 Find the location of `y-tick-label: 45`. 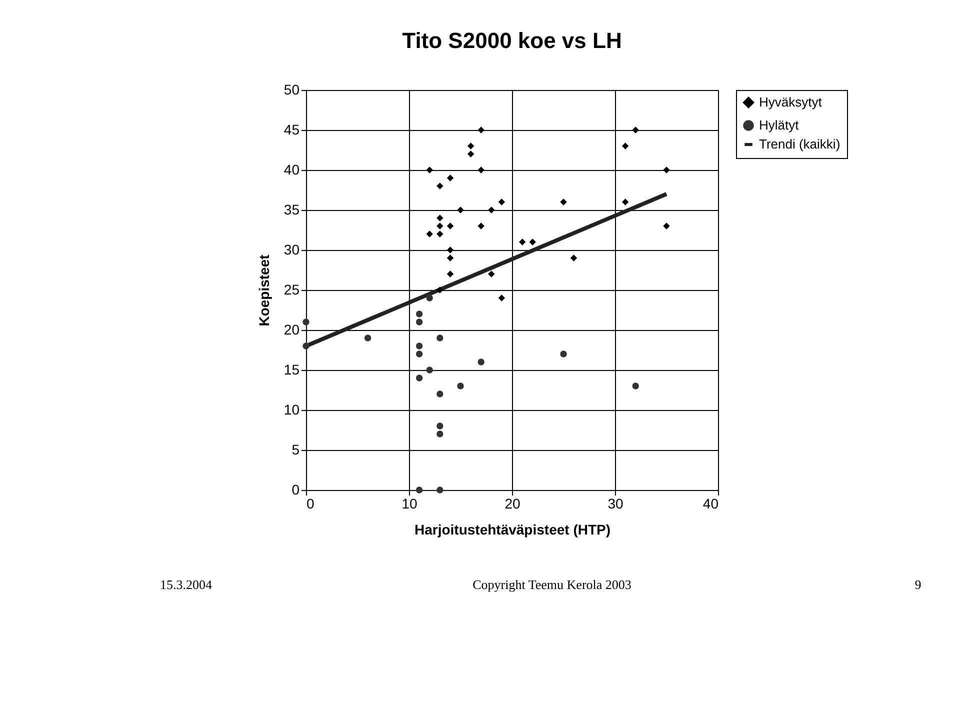

y-tick-label: 45 is located at coordinates (292, 130).